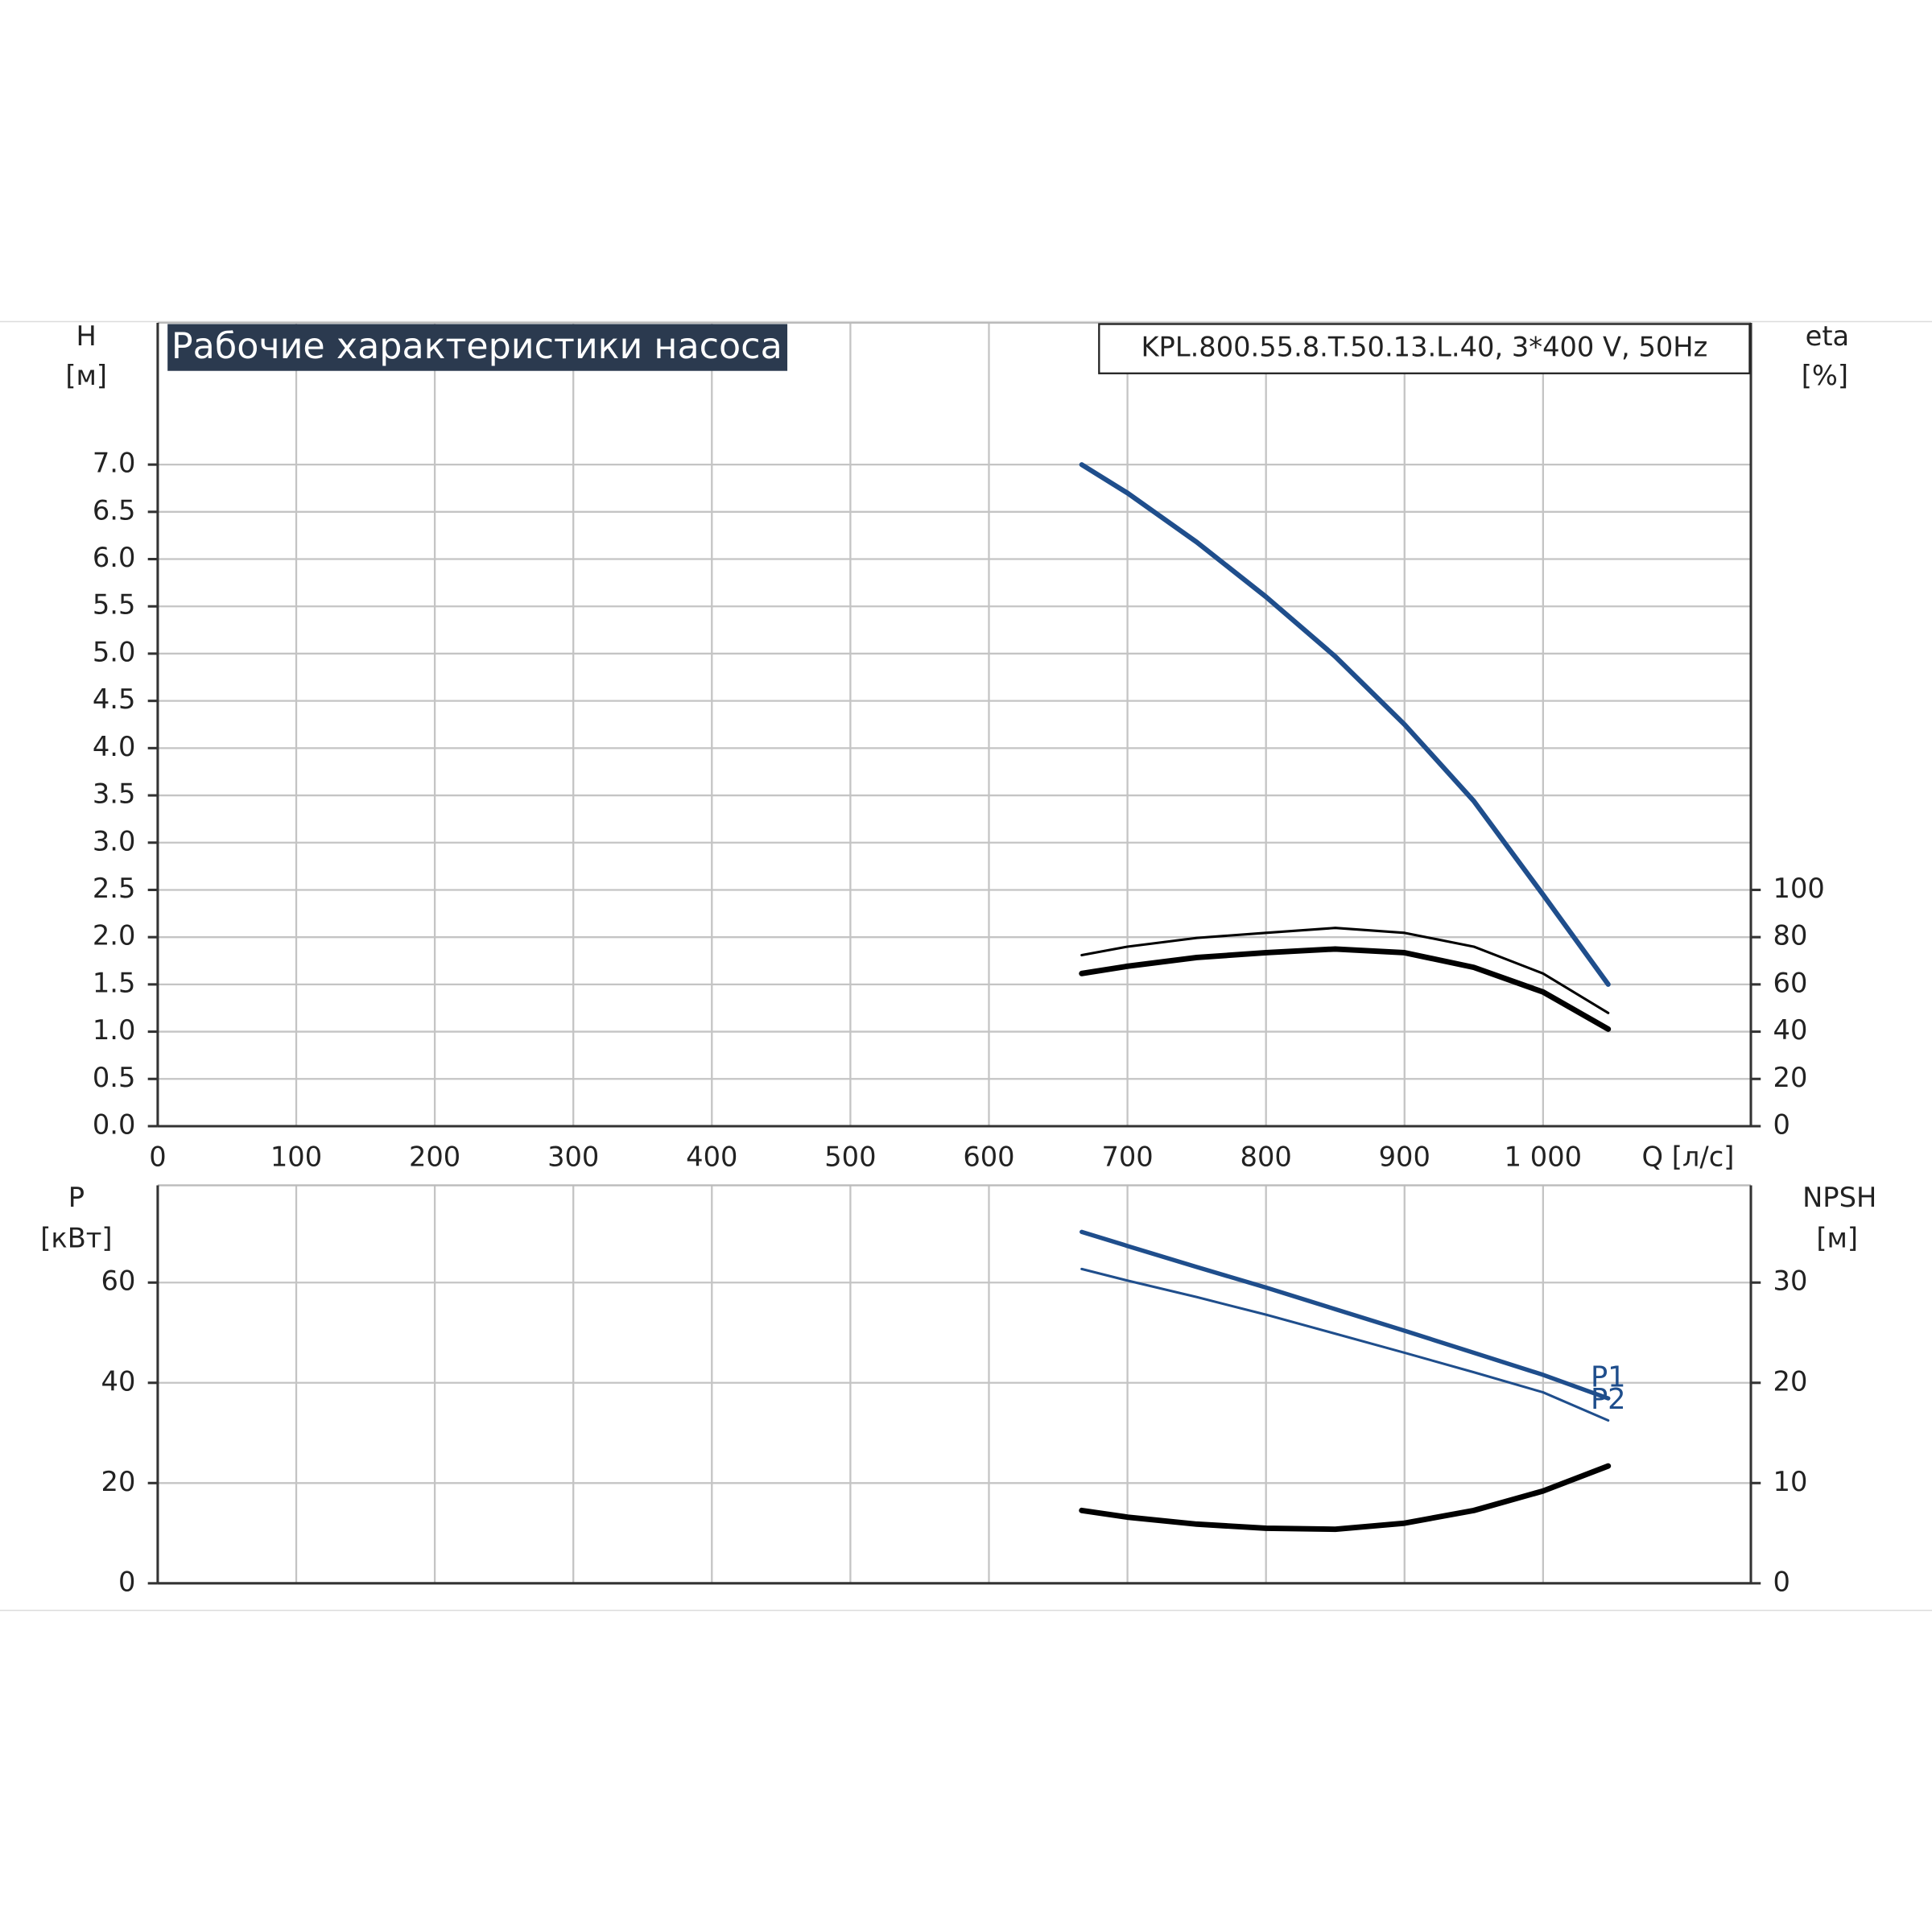 The image size is (1932, 1932). What do you see at coordinates (1543, 1156) in the screenshot?
I see `x-tick-label: 1 000` at bounding box center [1543, 1156].